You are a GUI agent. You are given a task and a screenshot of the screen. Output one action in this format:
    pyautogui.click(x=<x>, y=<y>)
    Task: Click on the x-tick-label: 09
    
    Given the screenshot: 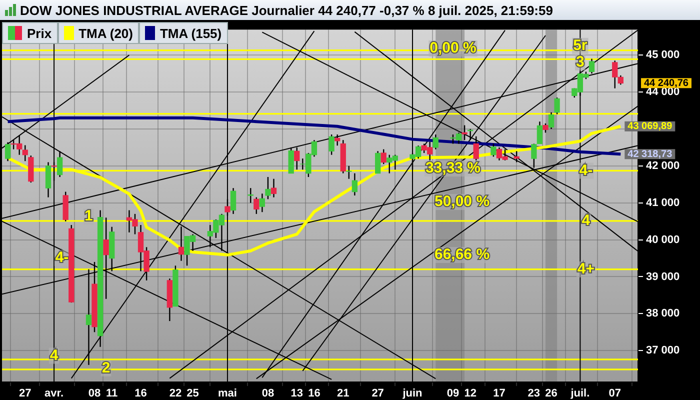 What is the action you would take?
    pyautogui.click(x=453, y=394)
    